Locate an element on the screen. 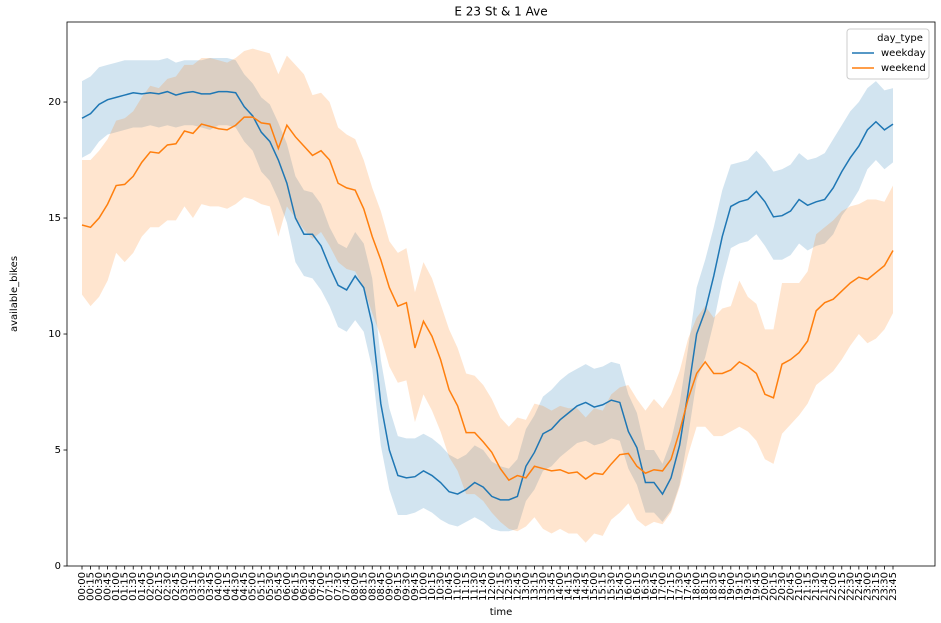 This screenshot has width=941, height=623. x-tick-label: 23:00 is located at coordinates (867, 586).